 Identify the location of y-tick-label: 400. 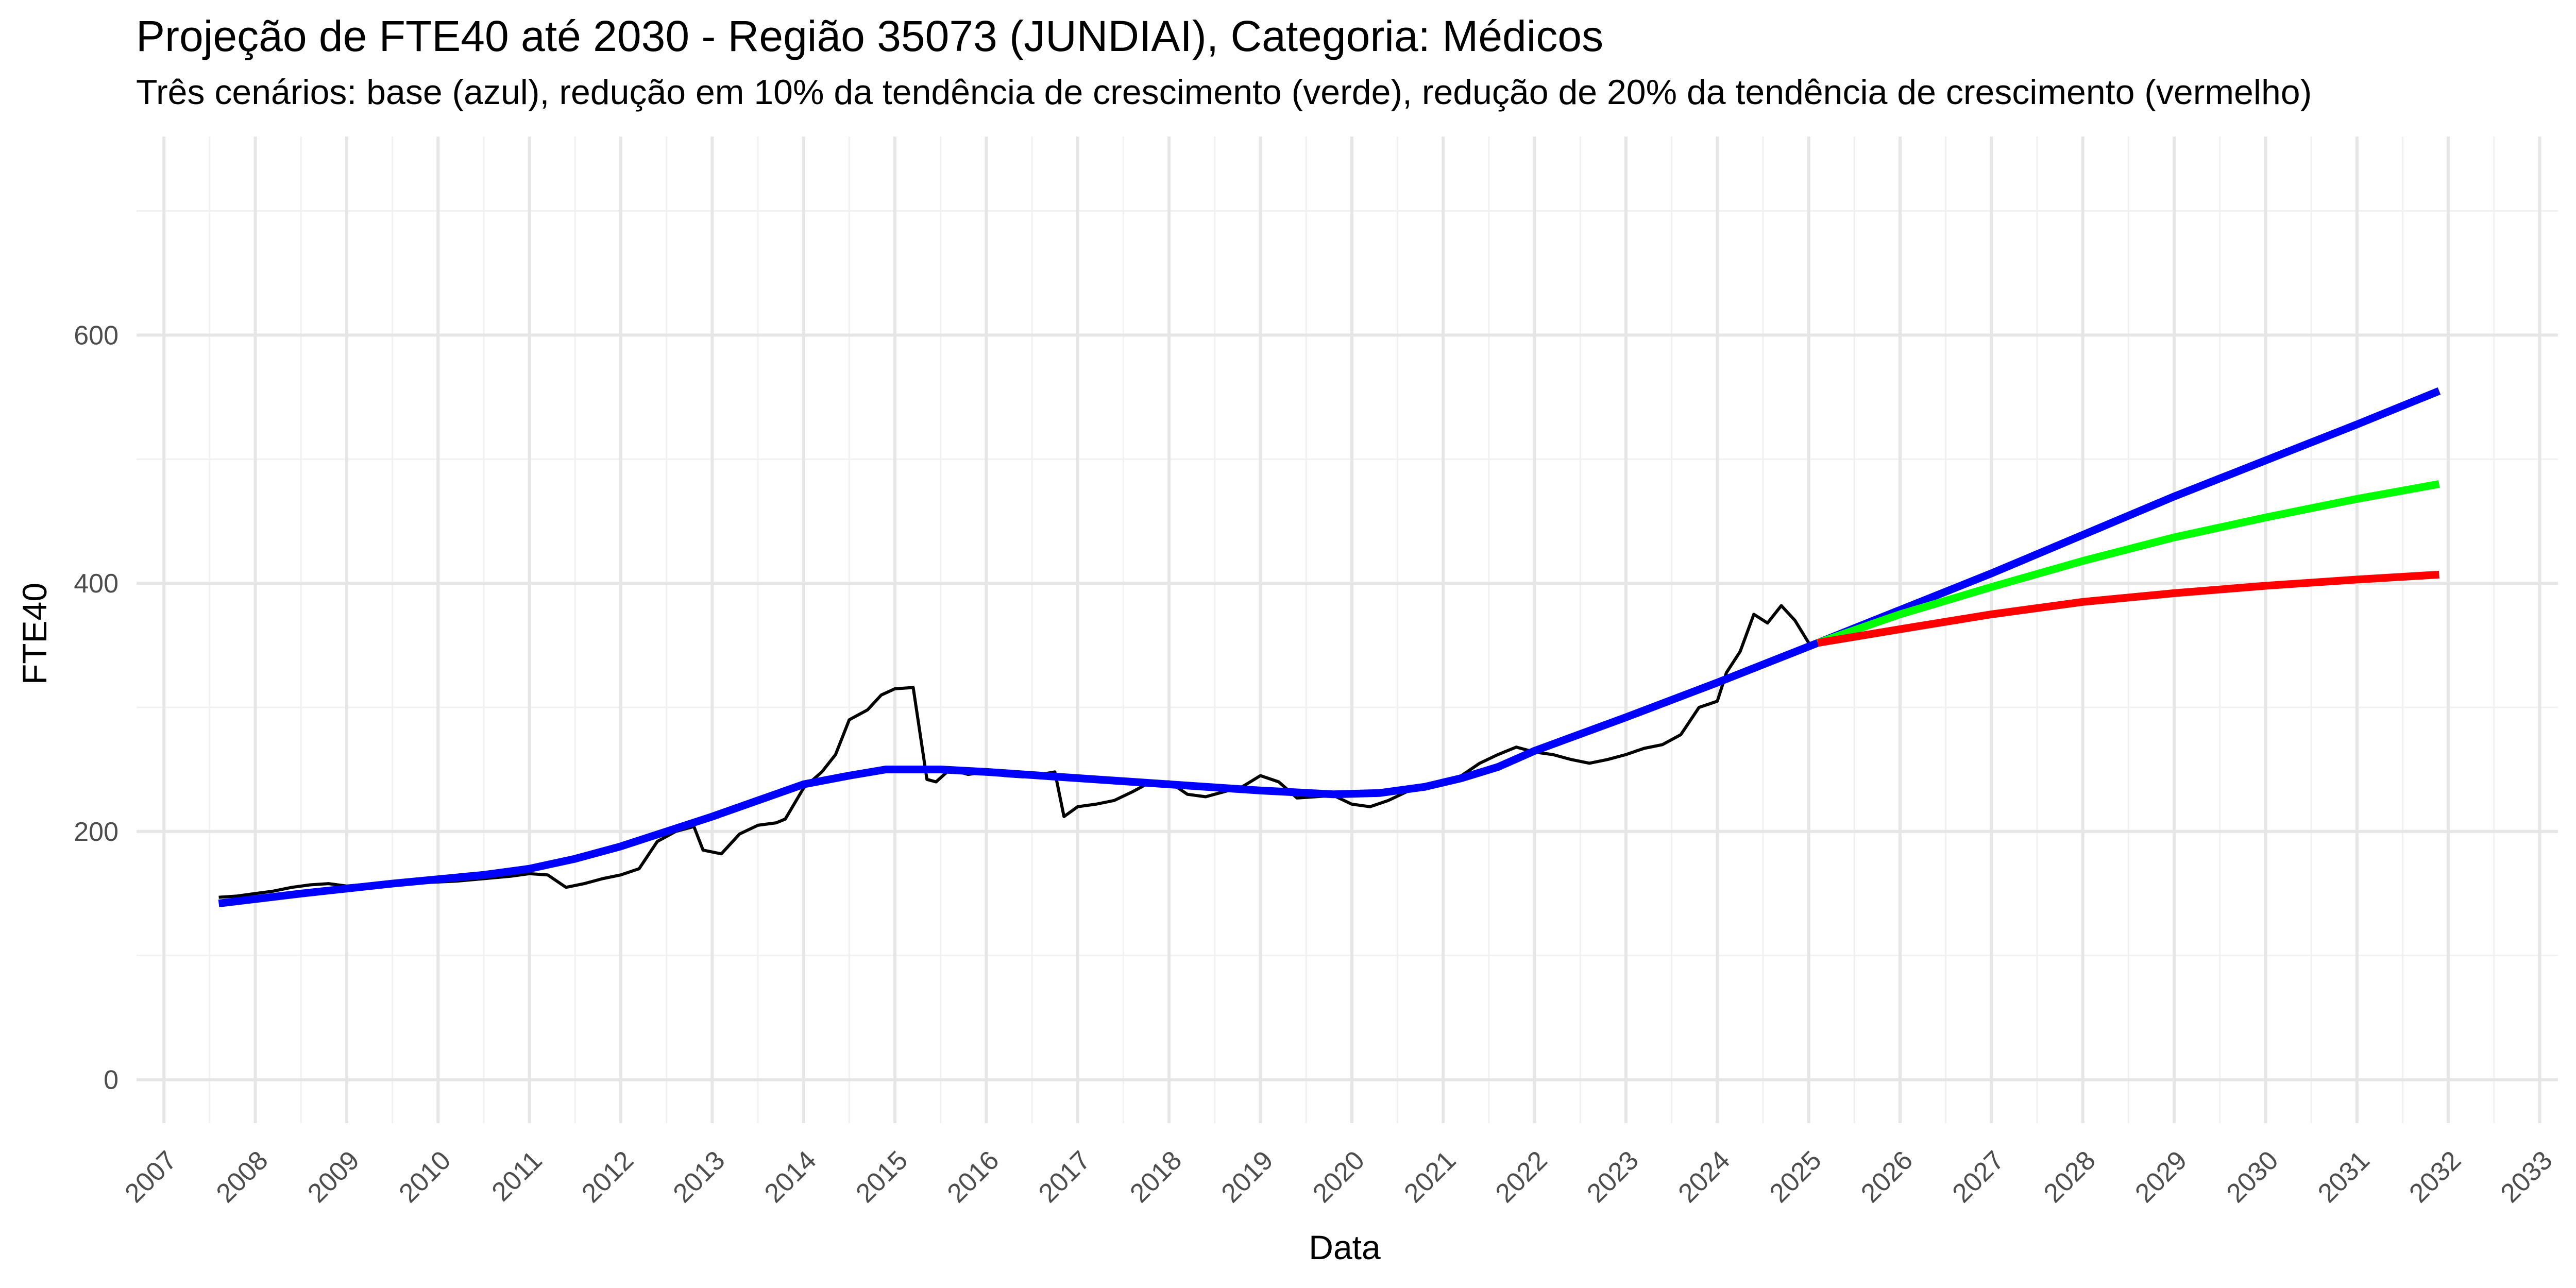
(96, 584).